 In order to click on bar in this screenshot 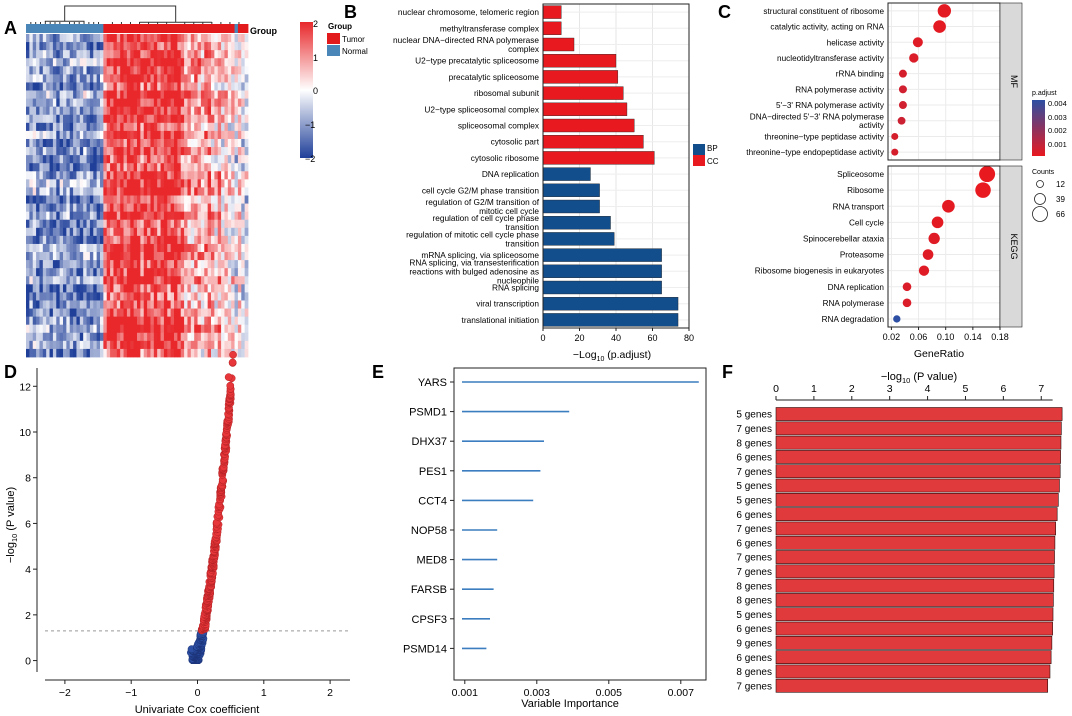, I will do `click(588, 125)`.